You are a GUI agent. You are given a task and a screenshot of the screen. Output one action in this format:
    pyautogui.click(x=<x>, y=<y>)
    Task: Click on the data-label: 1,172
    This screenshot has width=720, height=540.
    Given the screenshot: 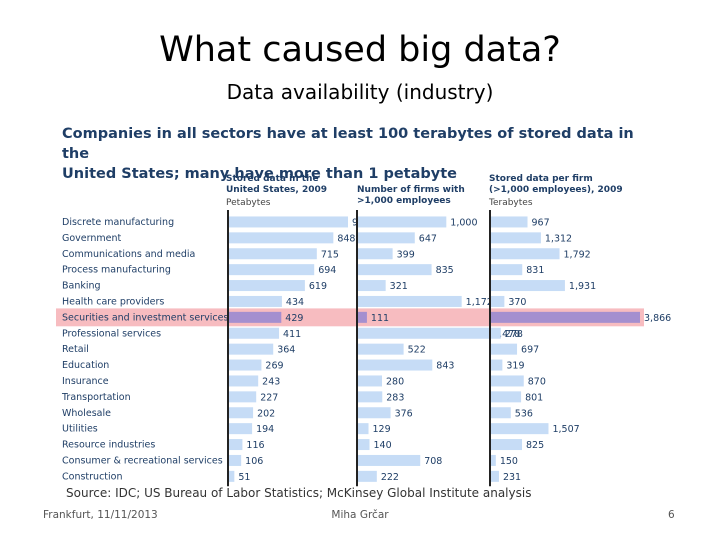 What is the action you would take?
    pyautogui.click(x=479, y=302)
    